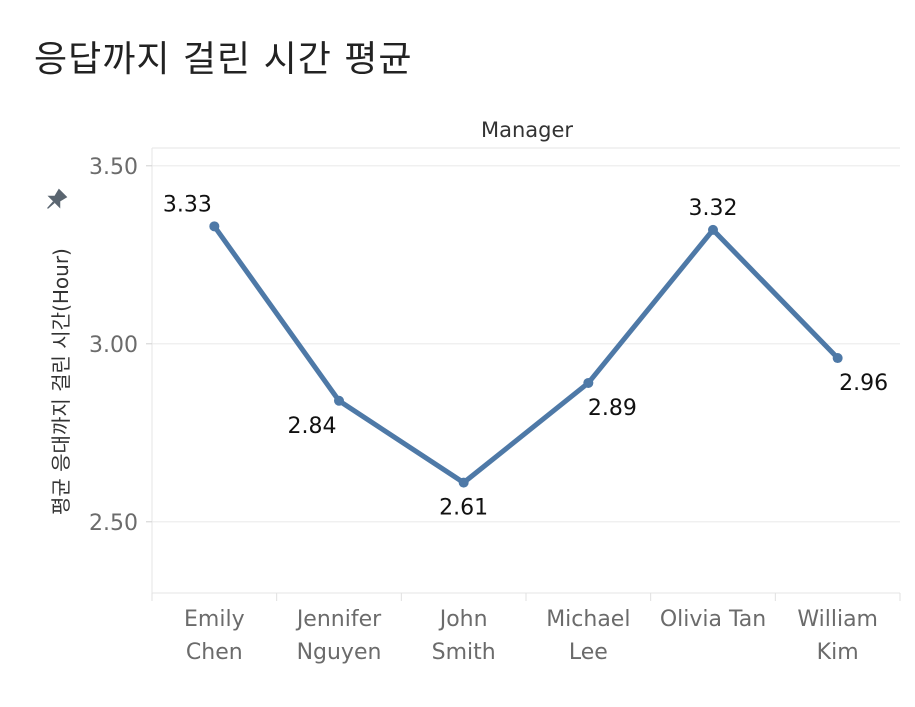 Image resolution: width=915 pixels, height=707 pixels. What do you see at coordinates (464, 636) in the screenshot?
I see `x-tick-label: John Smith` at bounding box center [464, 636].